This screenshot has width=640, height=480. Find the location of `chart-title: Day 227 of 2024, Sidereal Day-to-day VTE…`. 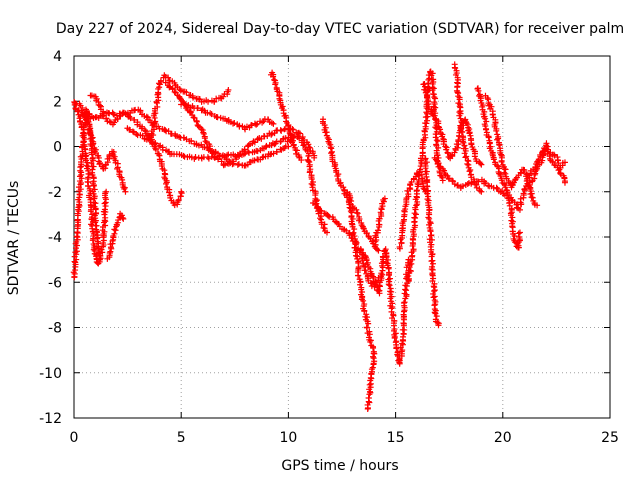

chart-title: Day 227 of 2024, Sidereal Day-to-day VTE… is located at coordinates (340, 29).